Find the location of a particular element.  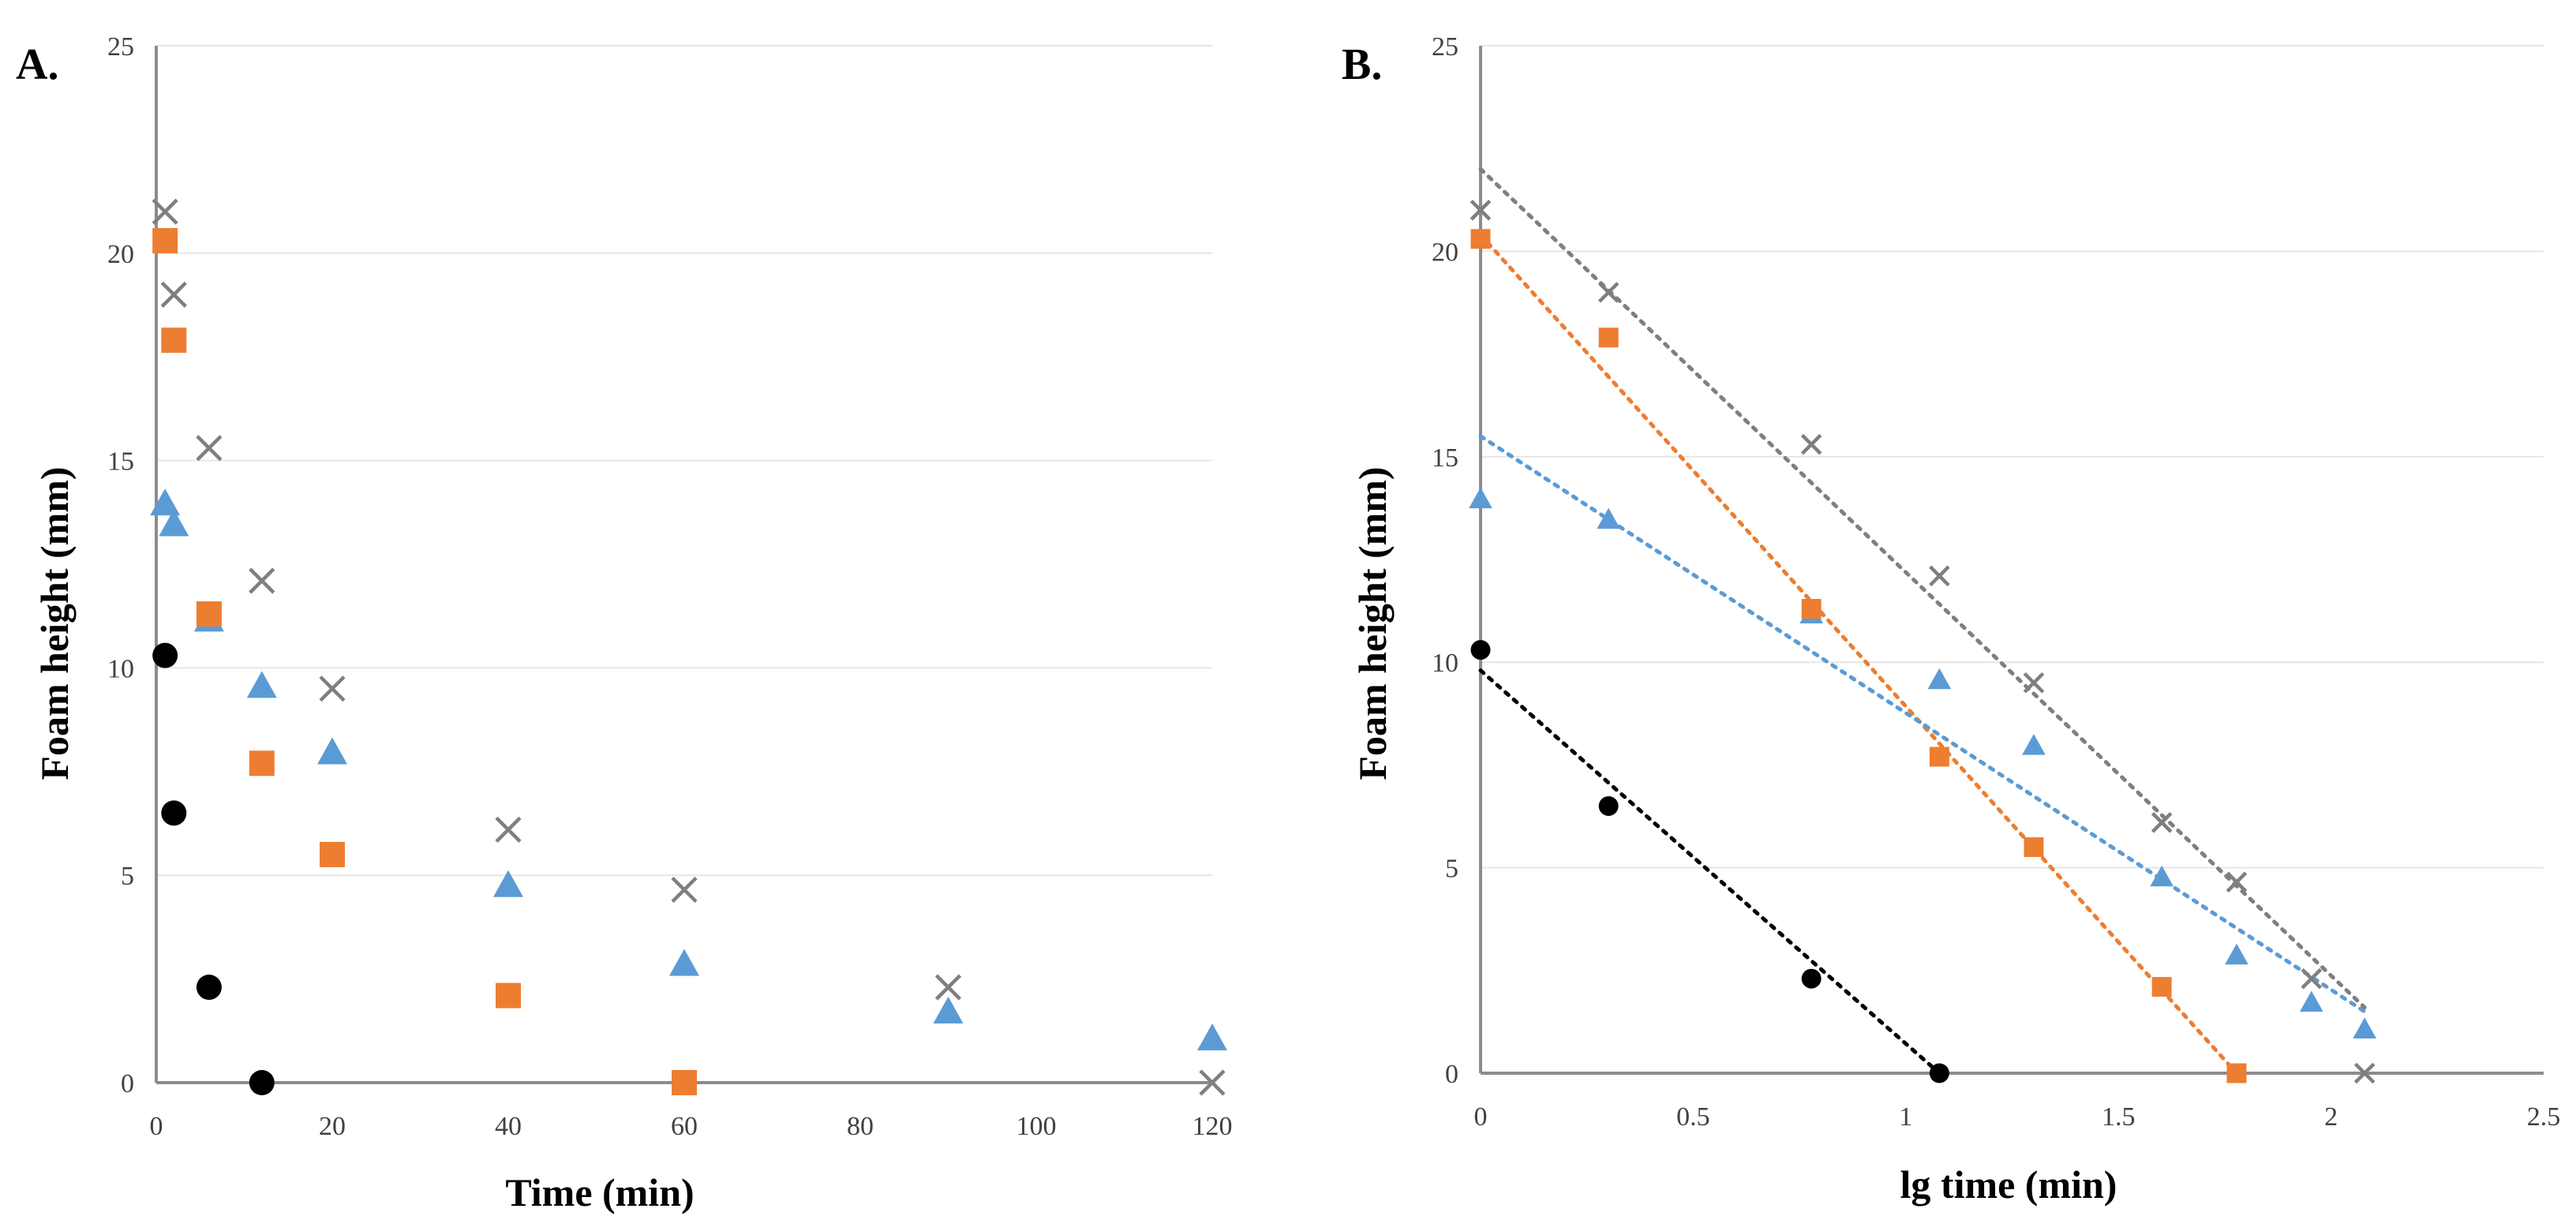

panel-b-y-axis-title: Foam height (mm) is located at coordinates (1372, 623).